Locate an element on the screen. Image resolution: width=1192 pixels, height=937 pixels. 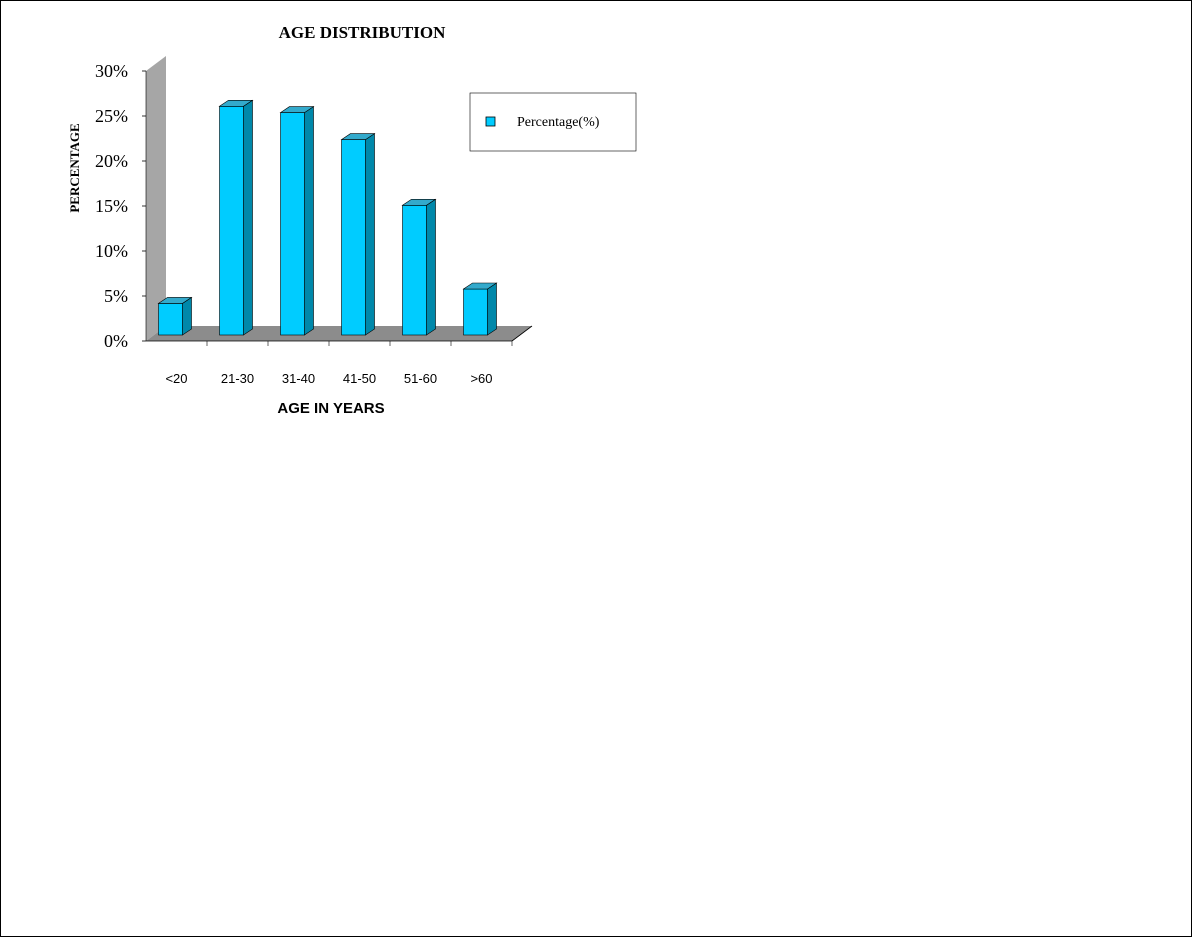
bars is located at coordinates (327, 217).